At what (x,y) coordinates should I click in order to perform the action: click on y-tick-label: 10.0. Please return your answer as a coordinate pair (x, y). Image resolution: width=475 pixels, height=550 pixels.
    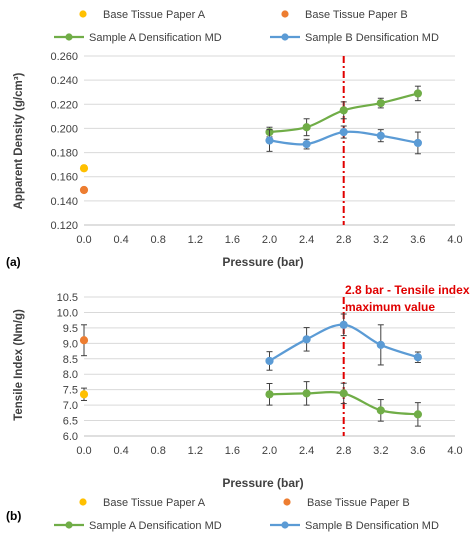
    Looking at the image, I should click on (67, 313).